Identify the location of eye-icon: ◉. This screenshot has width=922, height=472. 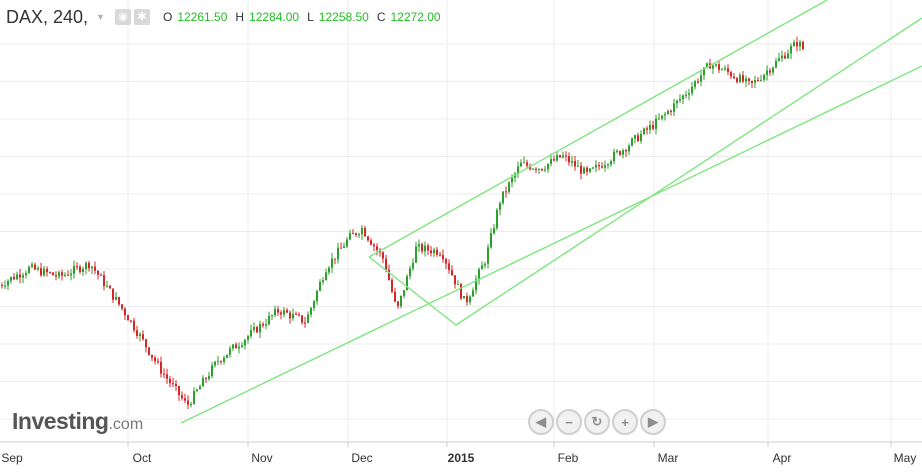
(122, 17).